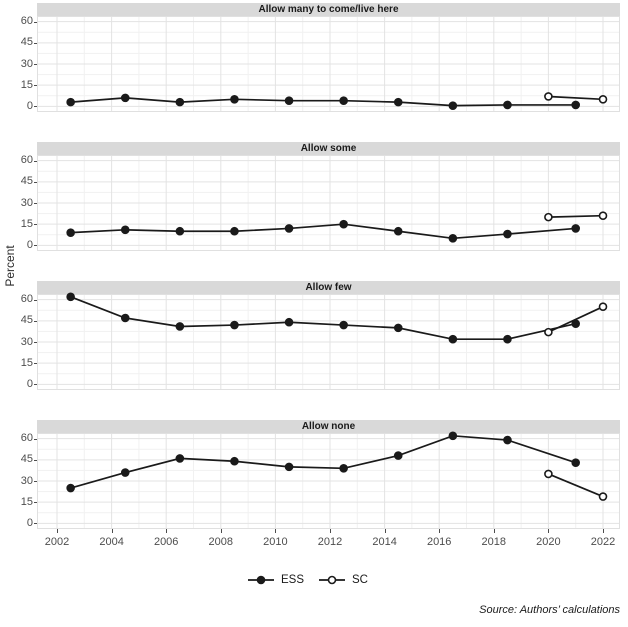 This screenshot has height=627, width=628. Describe the element at coordinates (57, 542) in the screenshot. I see `x-tick-label: 2002` at that location.